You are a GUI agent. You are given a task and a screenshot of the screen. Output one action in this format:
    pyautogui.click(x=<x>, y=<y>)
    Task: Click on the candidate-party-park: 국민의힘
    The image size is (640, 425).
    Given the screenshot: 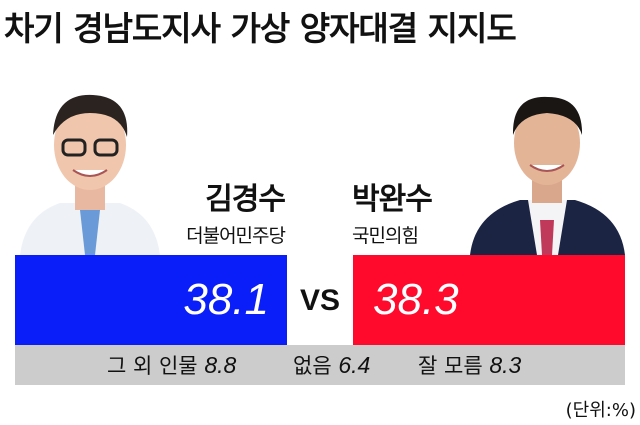 What is the action you would take?
    pyautogui.click(x=385, y=236)
    